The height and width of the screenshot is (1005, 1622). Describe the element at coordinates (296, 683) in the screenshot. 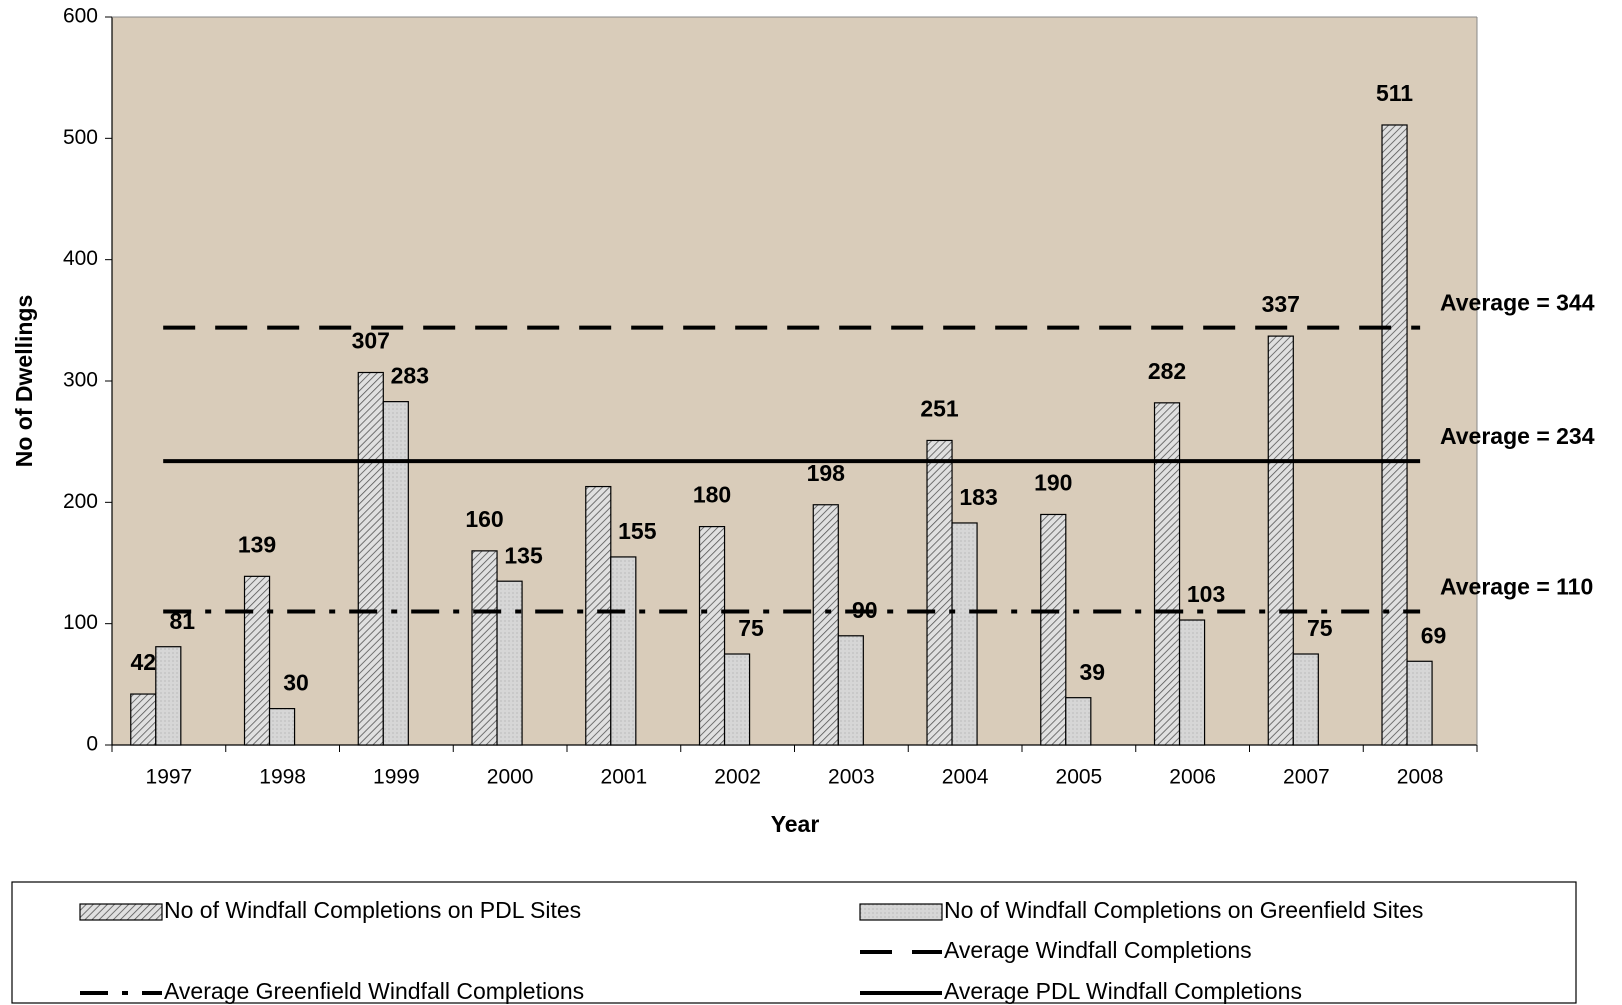

I see `data-label: 30` at that location.